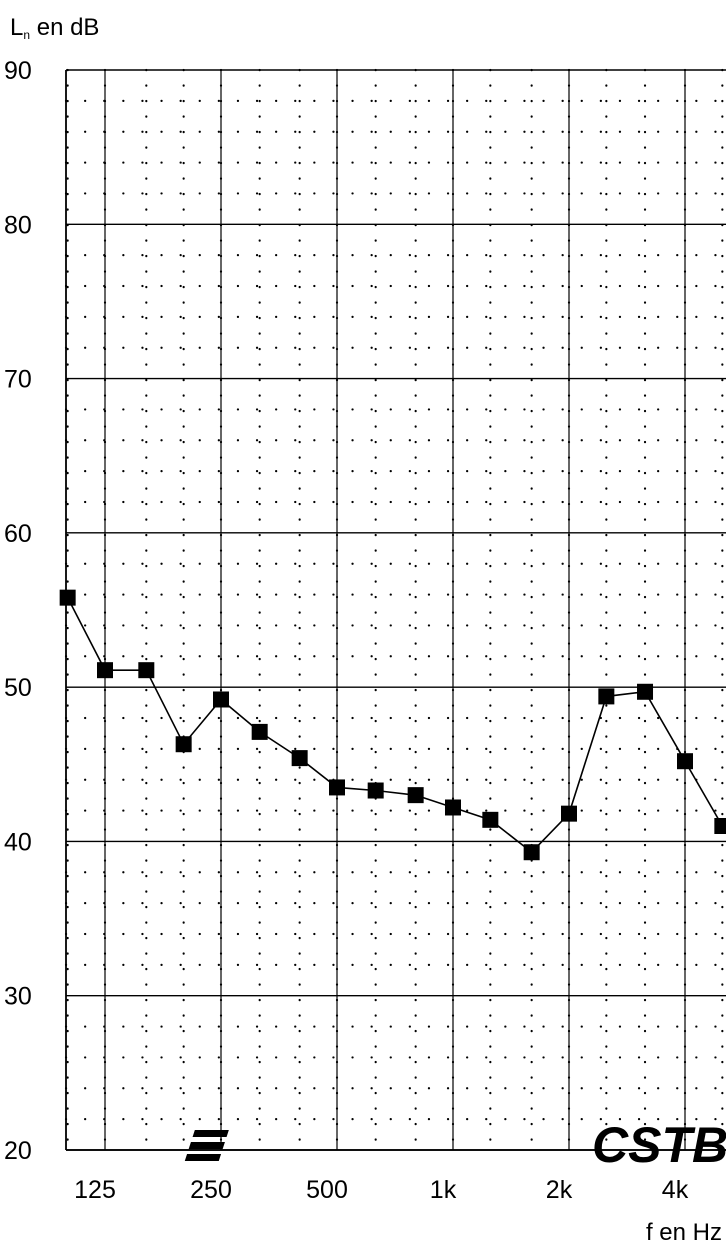 The width and height of the screenshot is (726, 1249). I want to click on x-tick-labels: 125 250 500 1k 2k 4k, so click(381, 1190).